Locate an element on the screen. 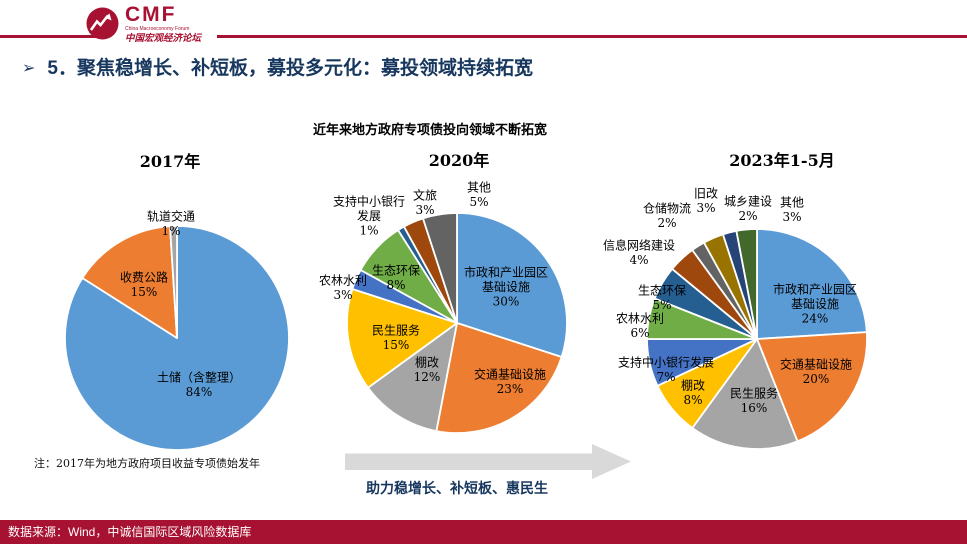  logo-subtitle-cn: 中国宏观经济论坛 is located at coordinates (163, 38).